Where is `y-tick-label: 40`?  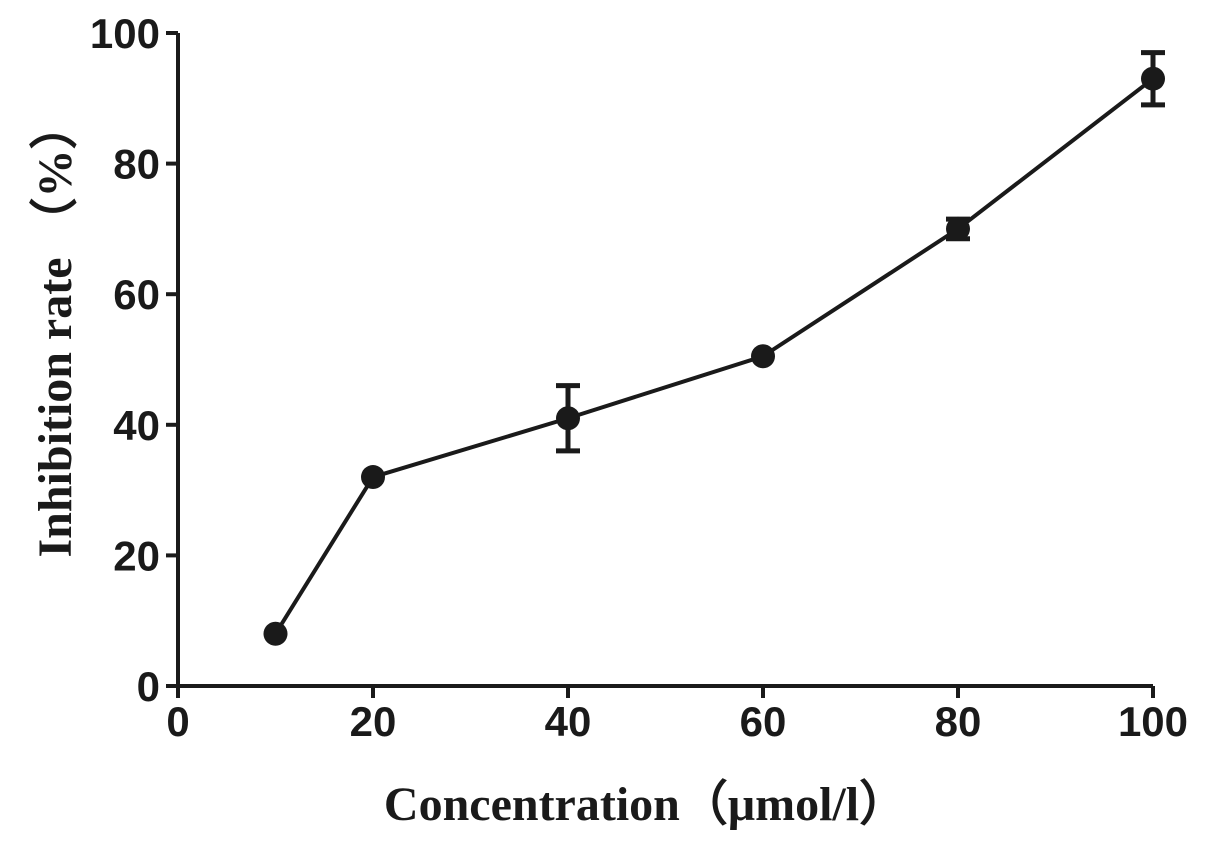 y-tick-label: 40 is located at coordinates (136, 425).